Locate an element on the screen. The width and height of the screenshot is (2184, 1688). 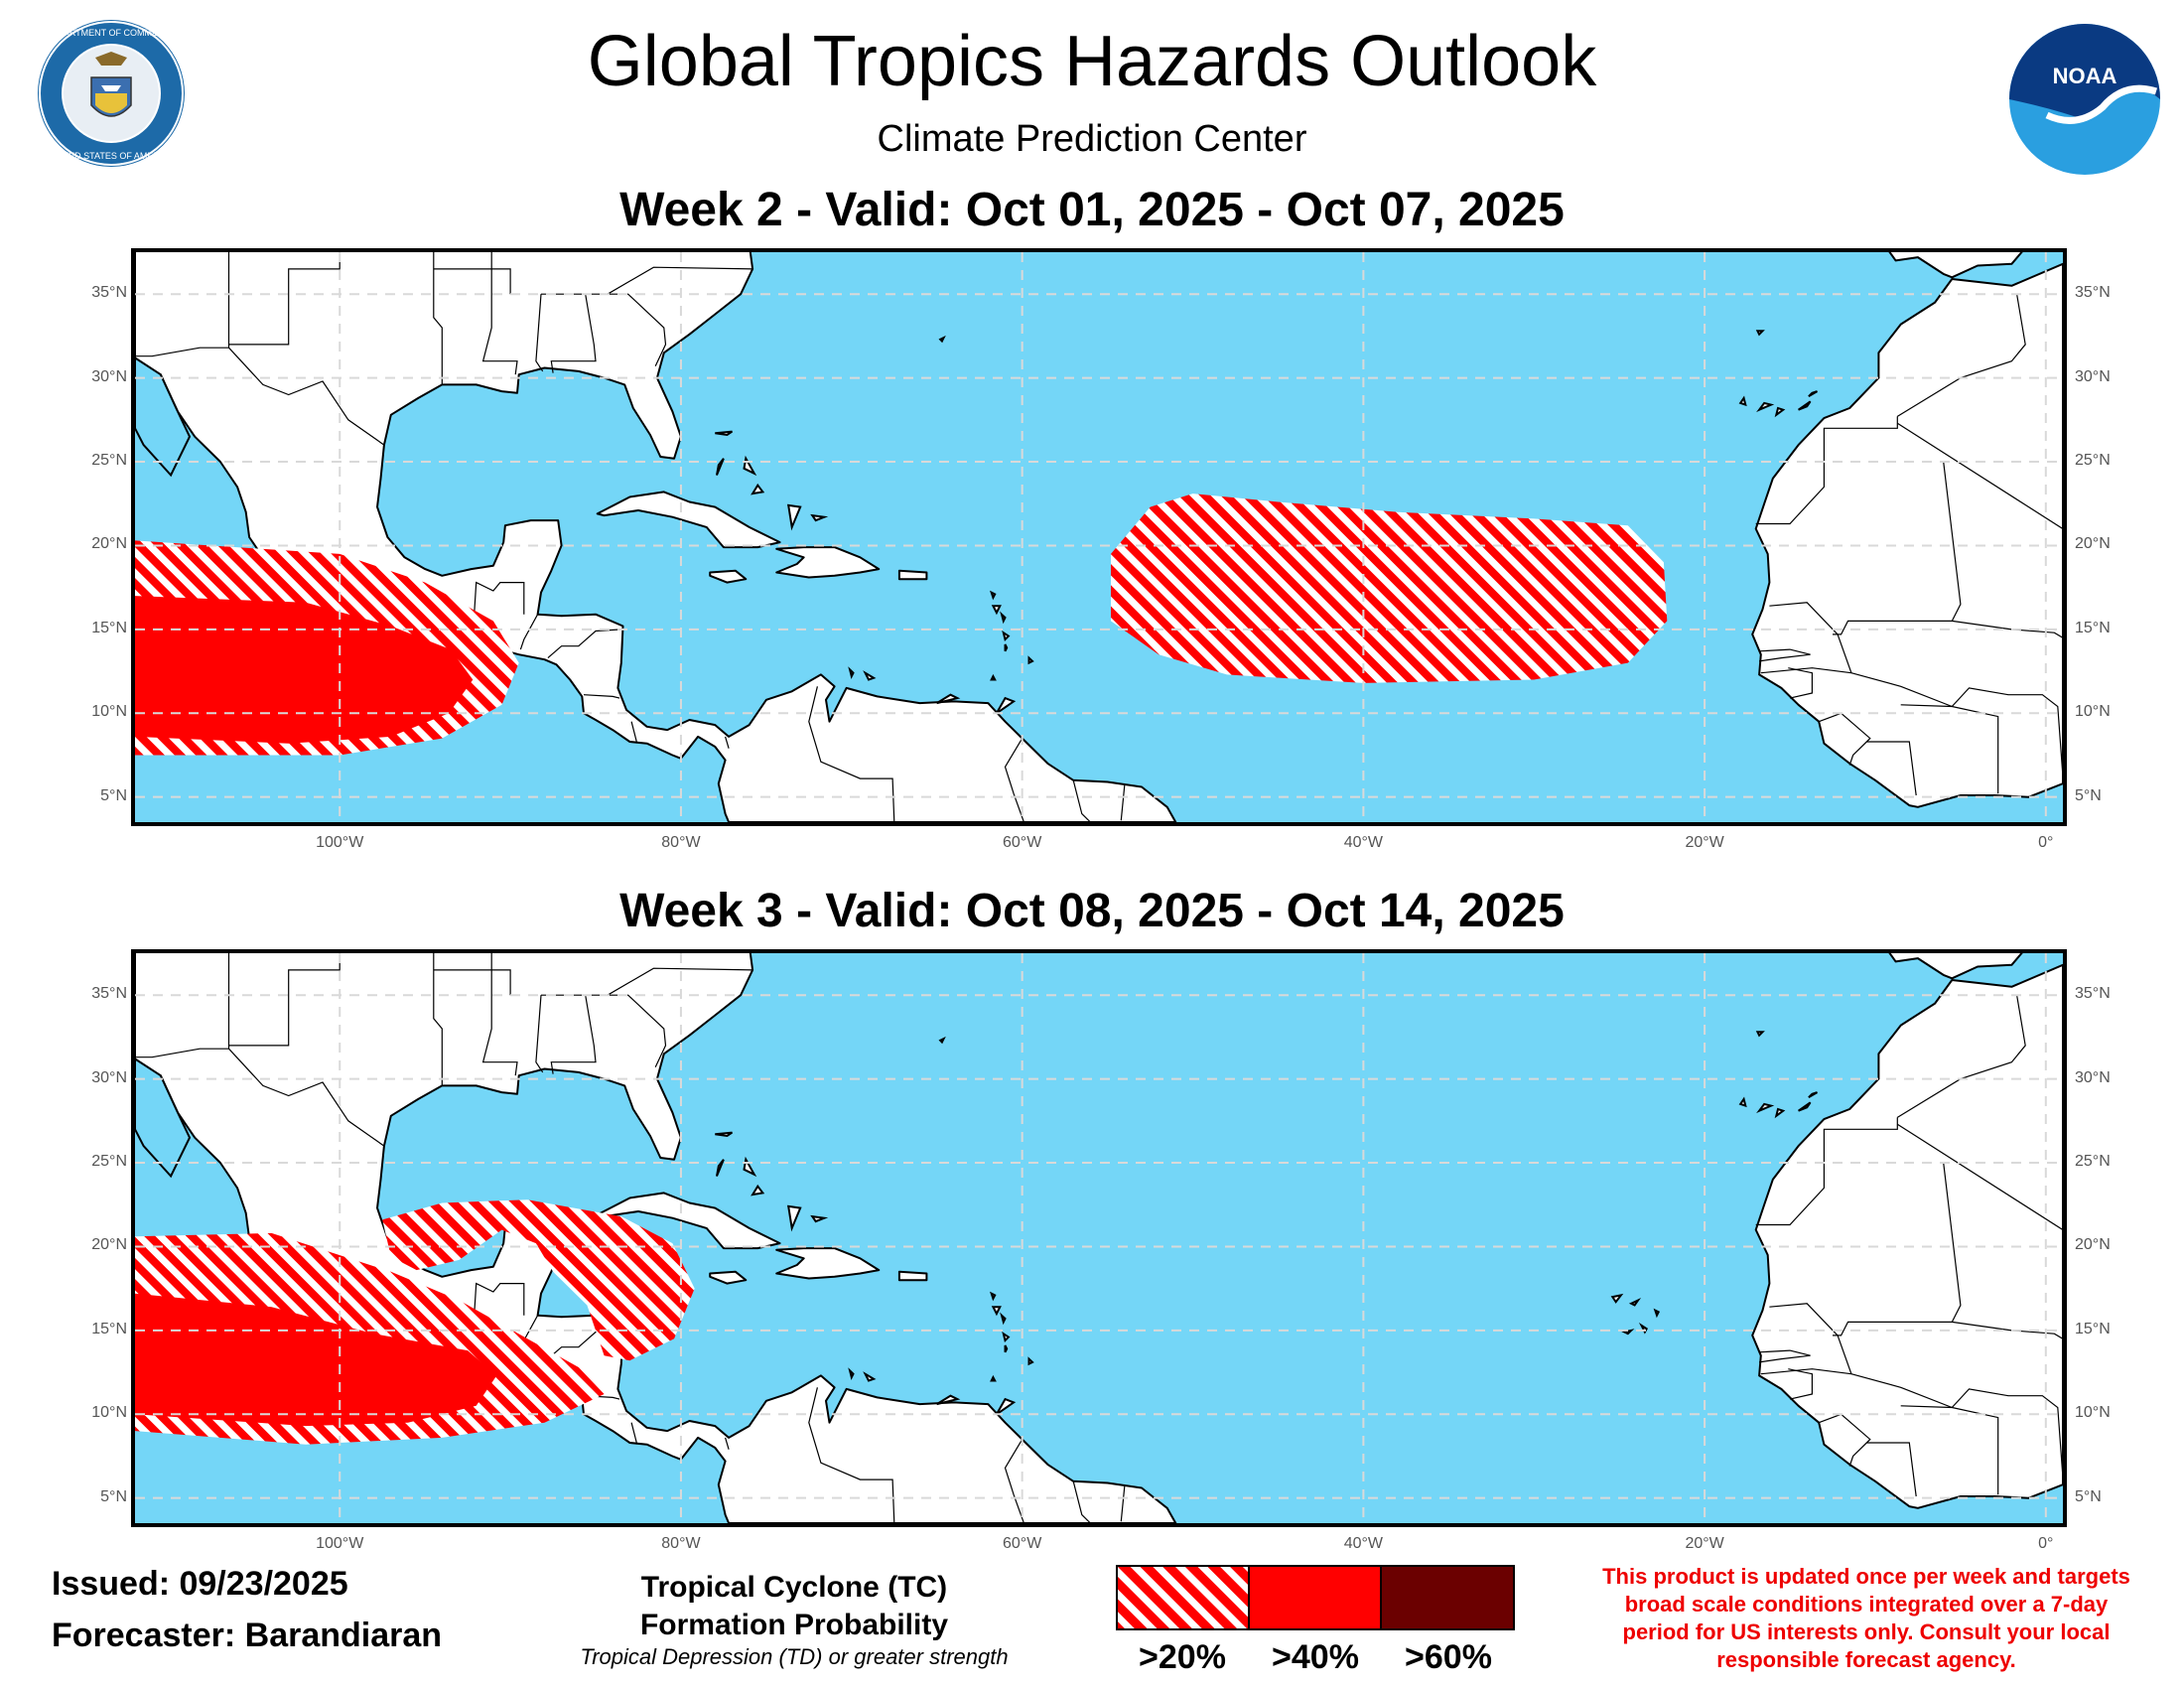
legend-label-40: >40% is located at coordinates (1315, 1657).